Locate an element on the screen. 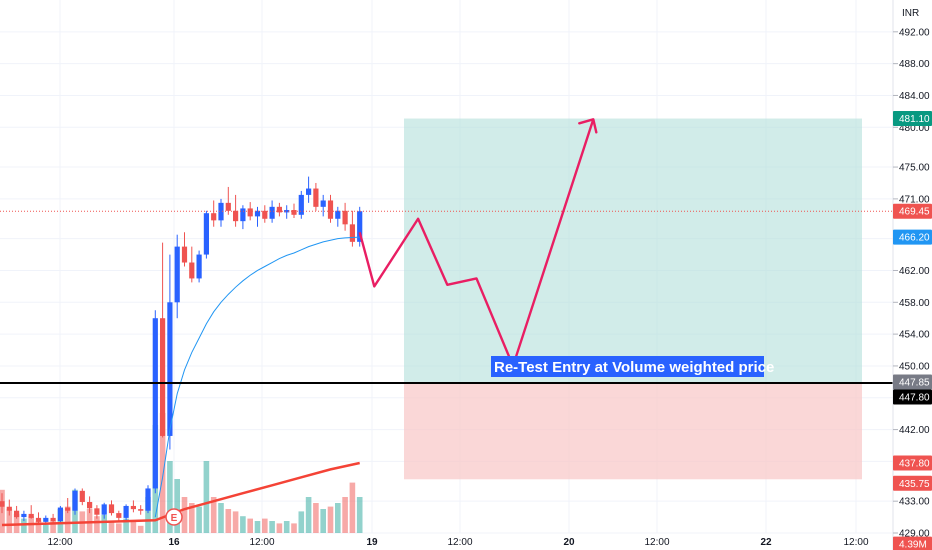  price-tick-label: 454.00 is located at coordinates (914, 335).